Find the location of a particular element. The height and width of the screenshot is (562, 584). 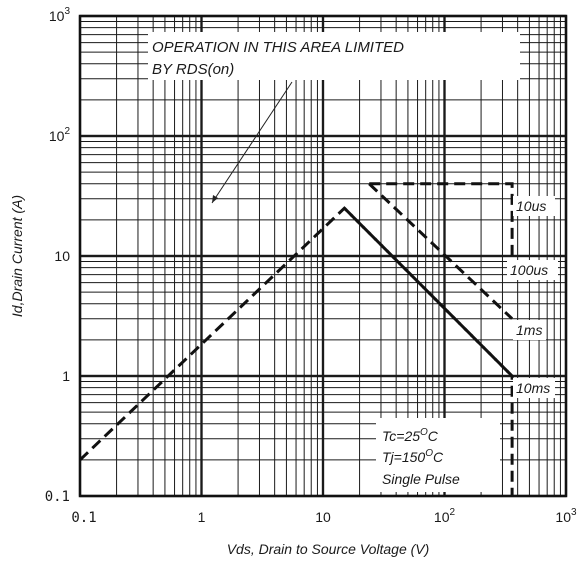

y-axis-label: Id,Drain Current (A) is located at coordinates (17, 256).